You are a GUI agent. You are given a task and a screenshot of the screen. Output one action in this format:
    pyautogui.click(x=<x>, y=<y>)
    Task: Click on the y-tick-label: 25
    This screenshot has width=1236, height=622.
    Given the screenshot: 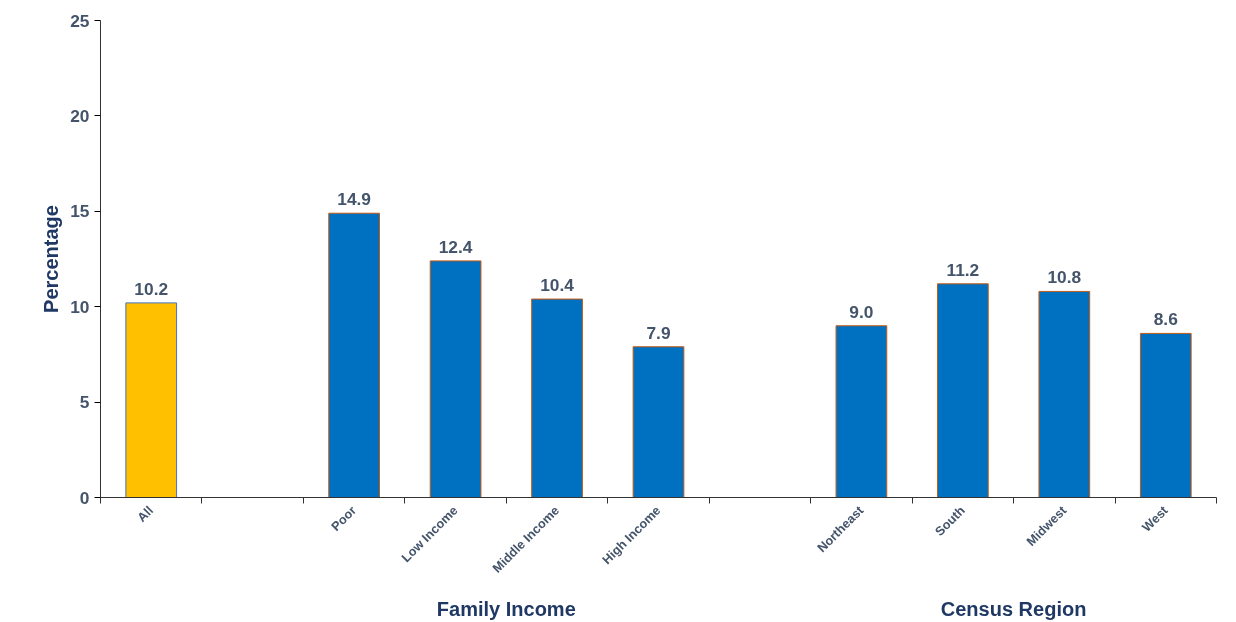 What is the action you would take?
    pyautogui.click(x=80, y=20)
    